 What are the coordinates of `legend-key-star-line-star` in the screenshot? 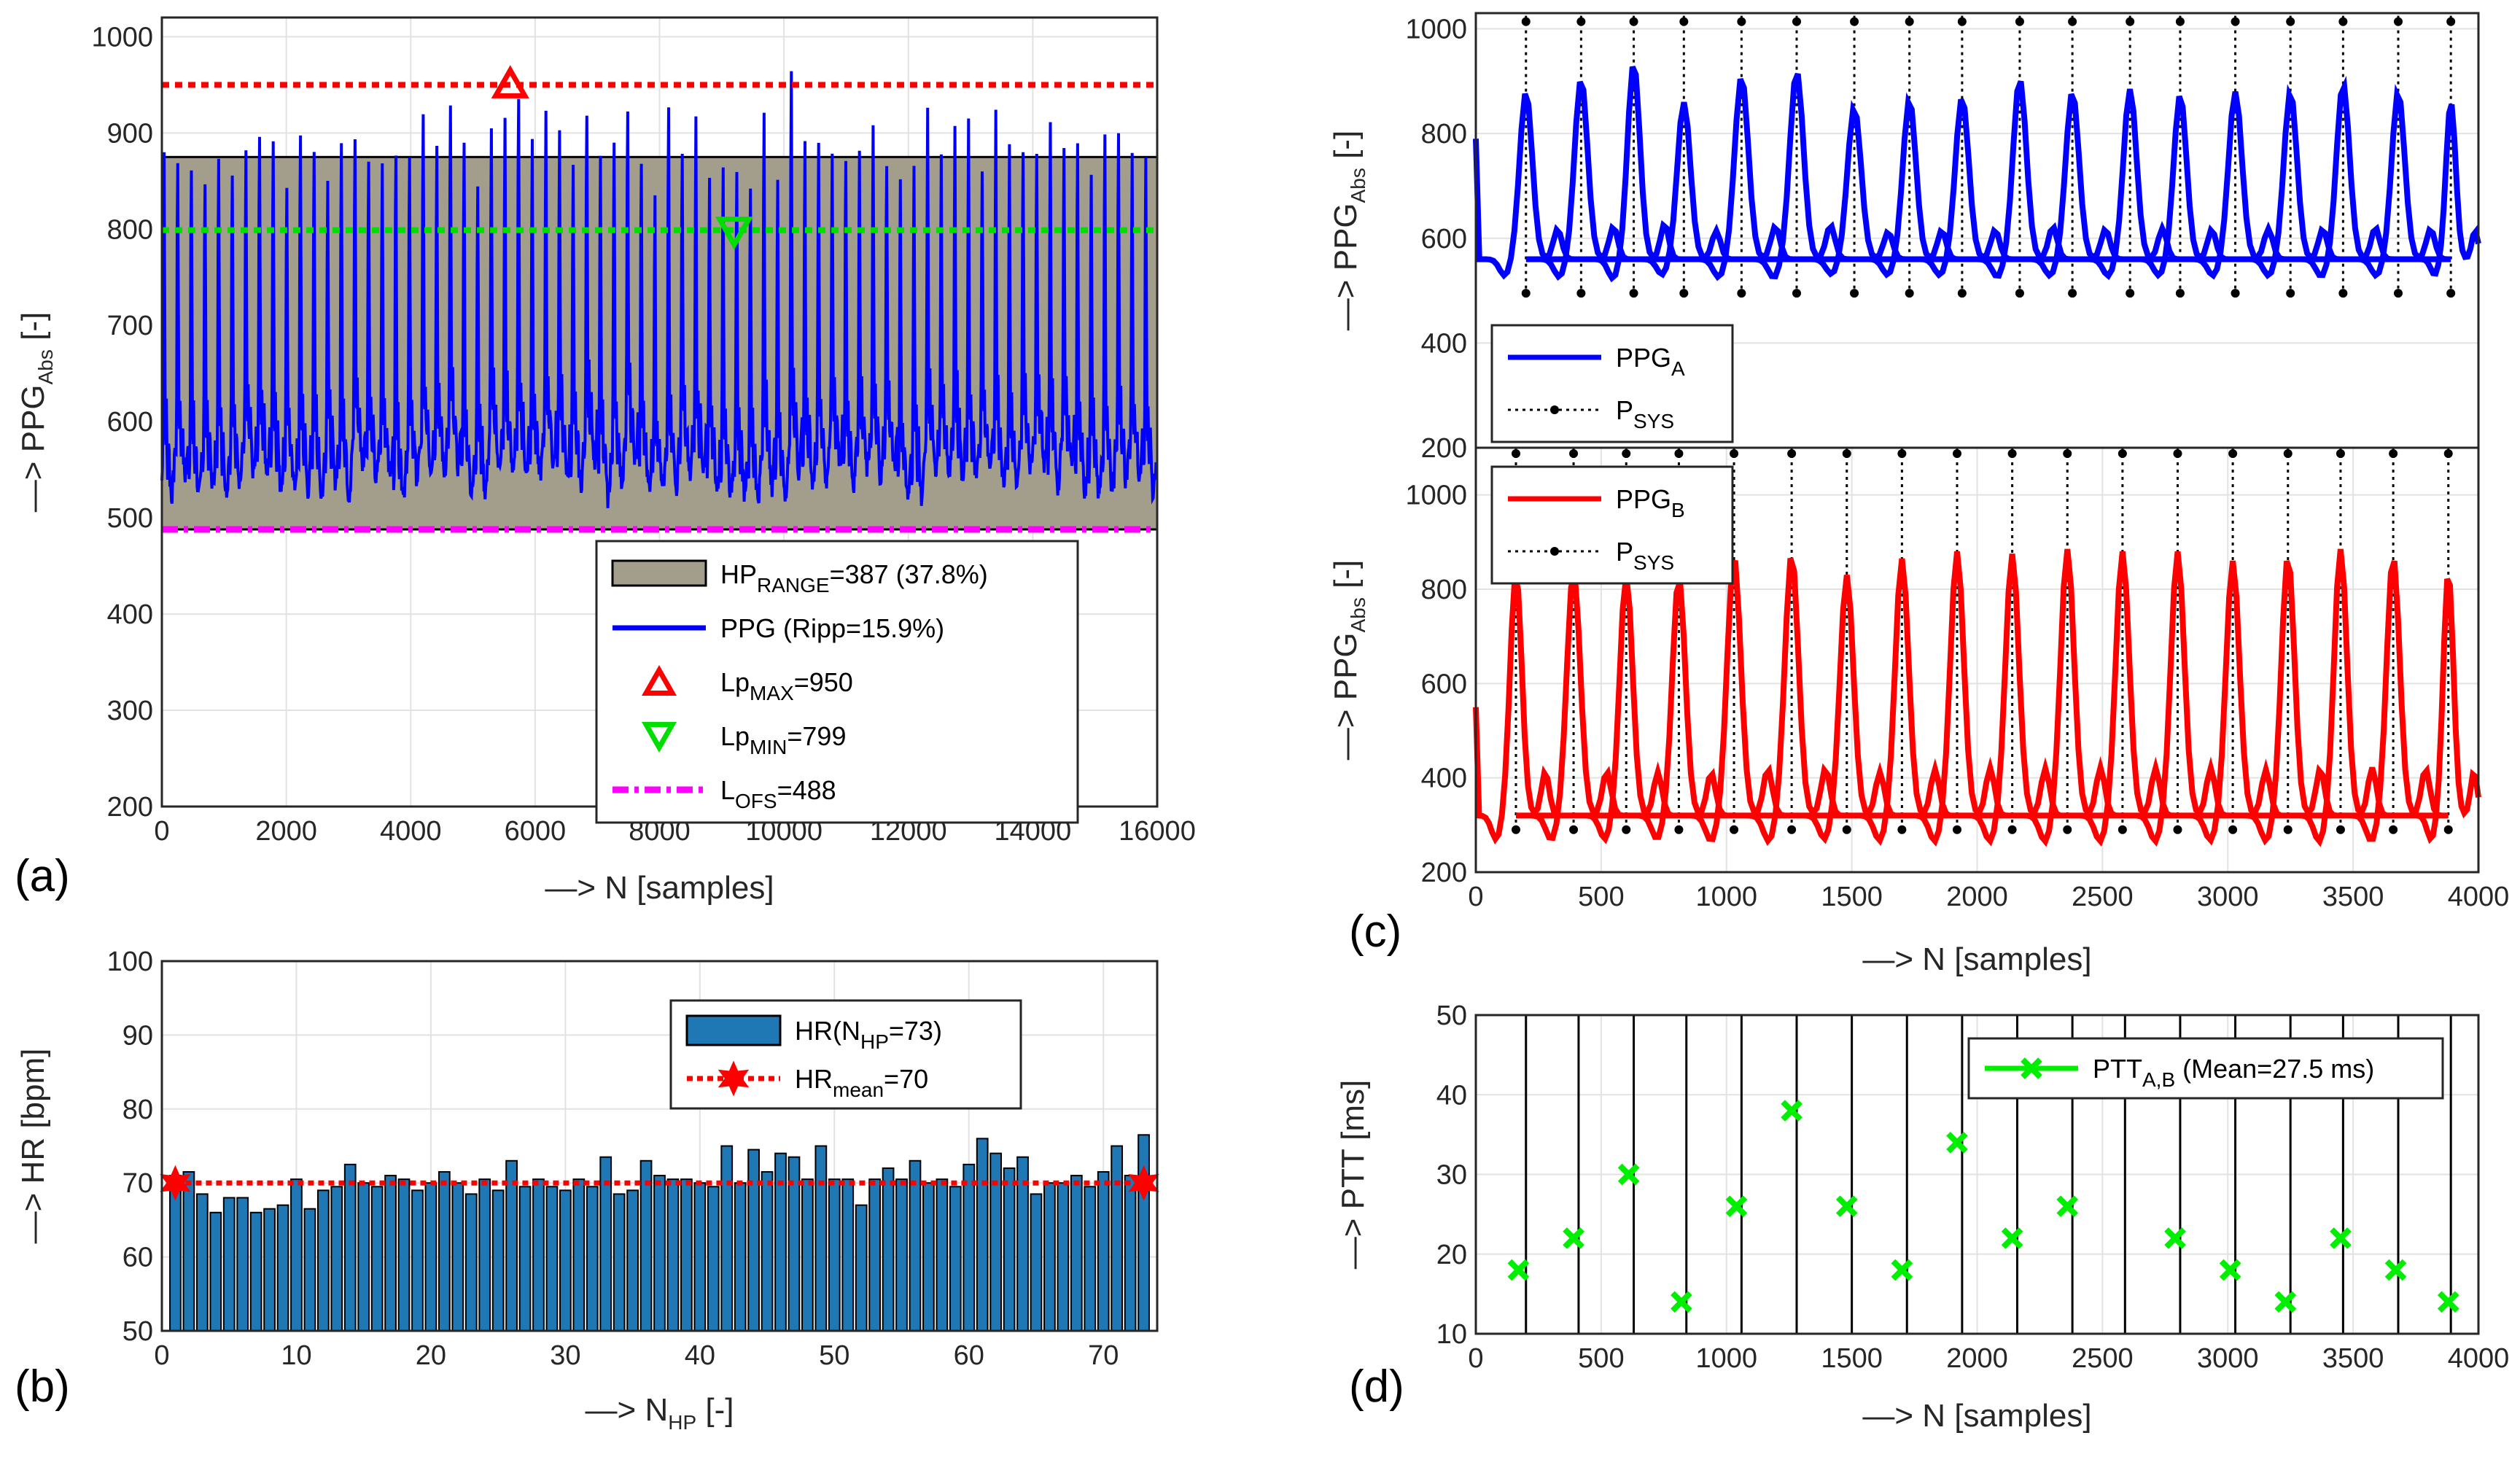 It's located at (734, 1078).